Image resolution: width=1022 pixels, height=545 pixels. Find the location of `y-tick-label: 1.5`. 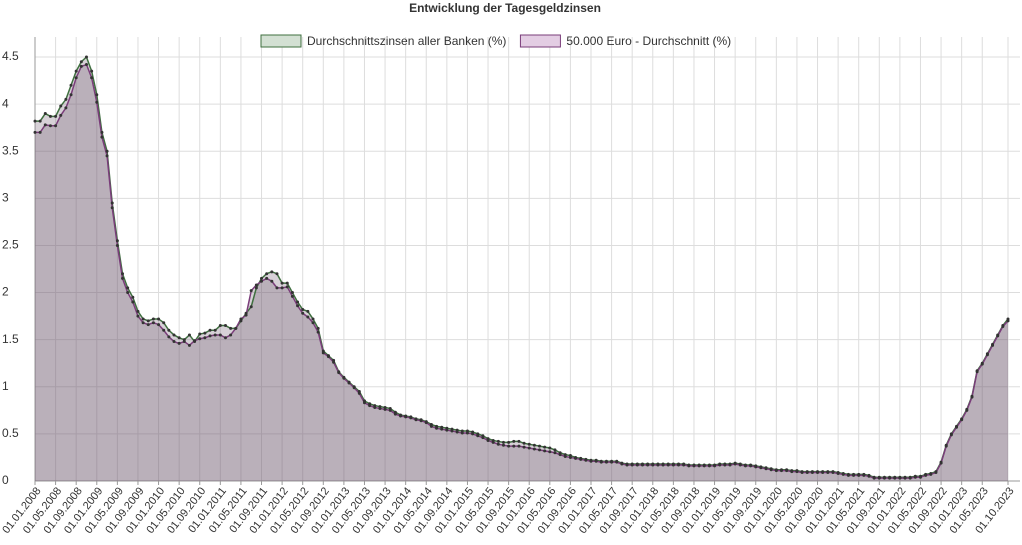

y-tick-label: 1.5 is located at coordinates (10, 339).